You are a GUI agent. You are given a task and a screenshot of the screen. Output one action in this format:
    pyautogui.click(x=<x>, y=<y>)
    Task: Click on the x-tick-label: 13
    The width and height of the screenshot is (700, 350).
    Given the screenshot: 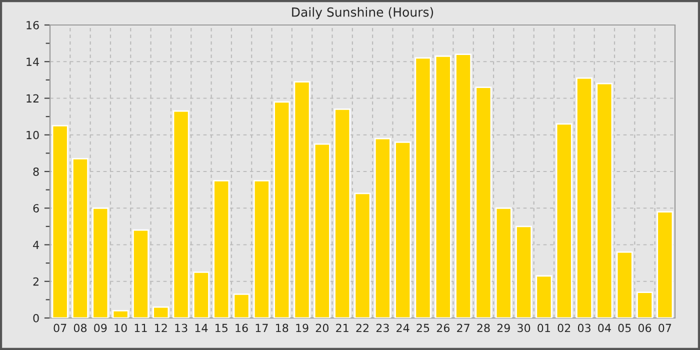 What is the action you would take?
    pyautogui.click(x=181, y=328)
    